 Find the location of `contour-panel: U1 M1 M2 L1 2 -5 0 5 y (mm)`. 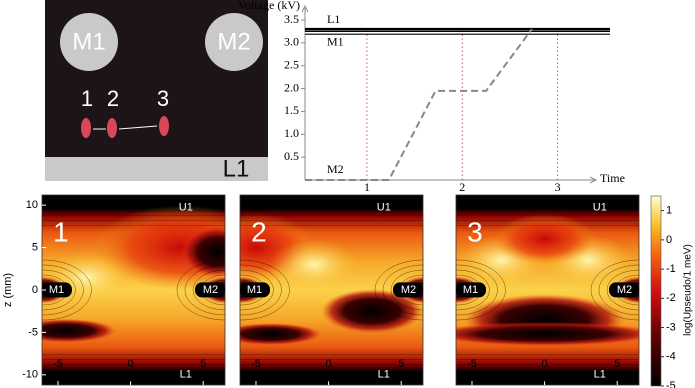

contour-panel: U1 M1 M2 L1 2 -5 0 5 y (mm) is located at coordinates (331, 290).